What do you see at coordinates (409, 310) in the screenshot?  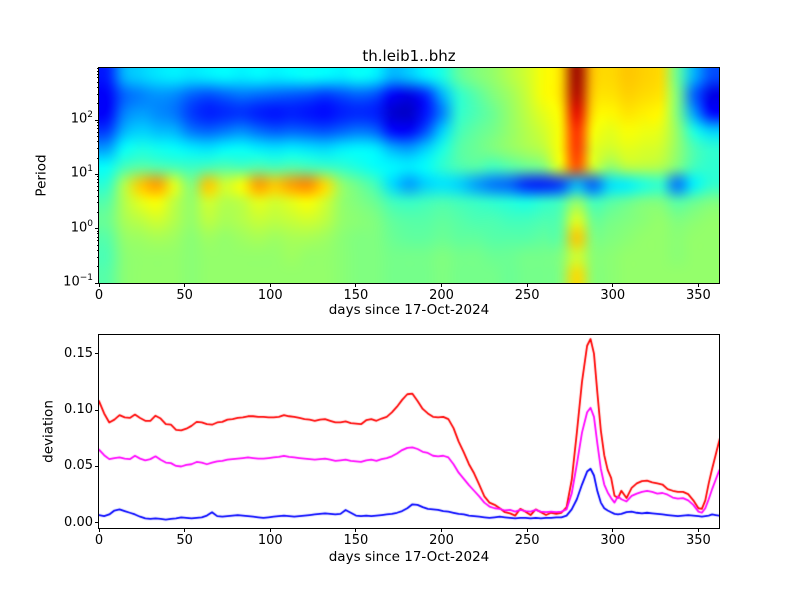 I see `x-axis-label-top: days since 17-Oct-2024` at bounding box center [409, 310].